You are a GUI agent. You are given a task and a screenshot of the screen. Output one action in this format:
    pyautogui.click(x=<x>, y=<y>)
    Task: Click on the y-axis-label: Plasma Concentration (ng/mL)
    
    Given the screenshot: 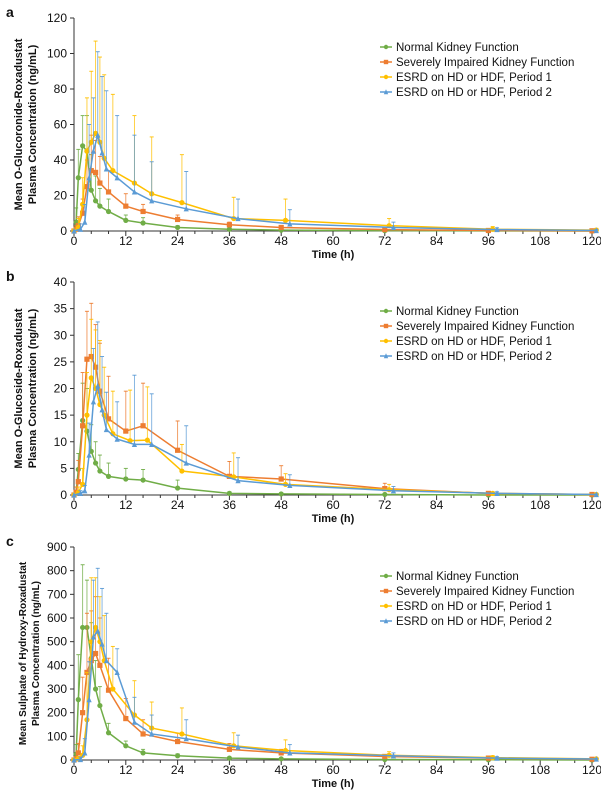 What is the action you would take?
    pyautogui.click(x=36, y=653)
    